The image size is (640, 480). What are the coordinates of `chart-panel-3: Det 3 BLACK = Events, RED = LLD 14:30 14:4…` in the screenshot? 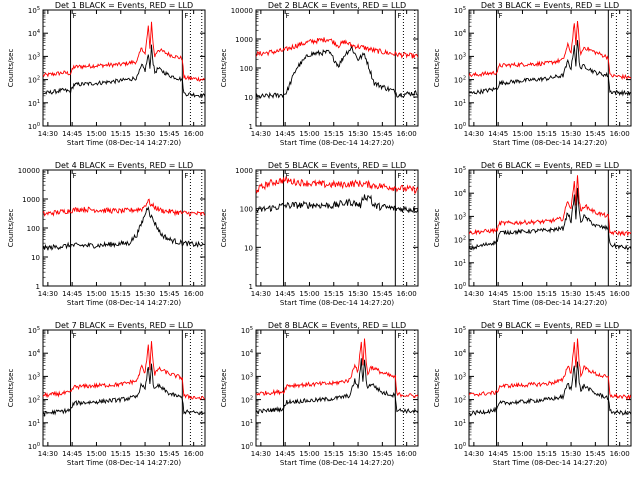 It's located at (532, 74).